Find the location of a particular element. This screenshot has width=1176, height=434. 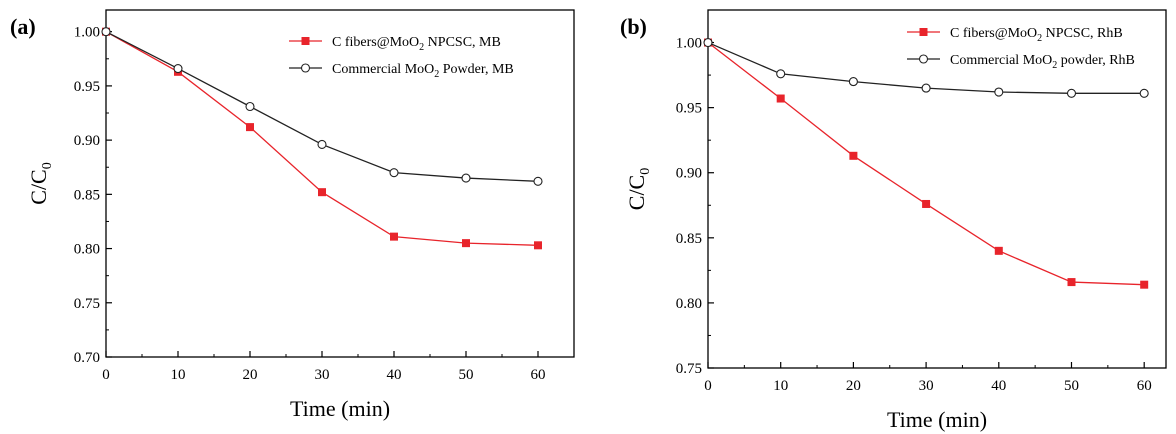

y-tick-label: 0.70 is located at coordinates (87, 358).